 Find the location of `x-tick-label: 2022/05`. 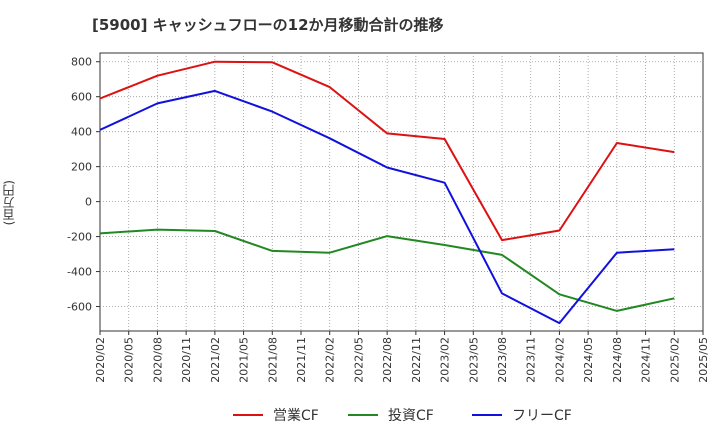

x-tick-label: 2022/05 is located at coordinates (358, 360).